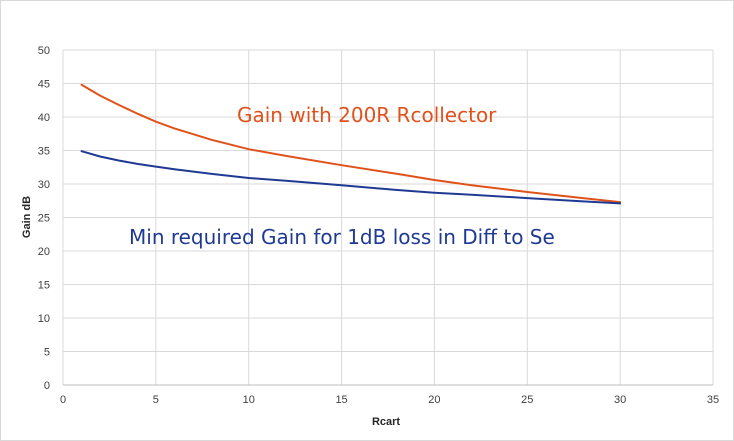 The width and height of the screenshot is (734, 441). Describe the element at coordinates (341, 400) in the screenshot. I see `x-tick-label: 15` at that location.